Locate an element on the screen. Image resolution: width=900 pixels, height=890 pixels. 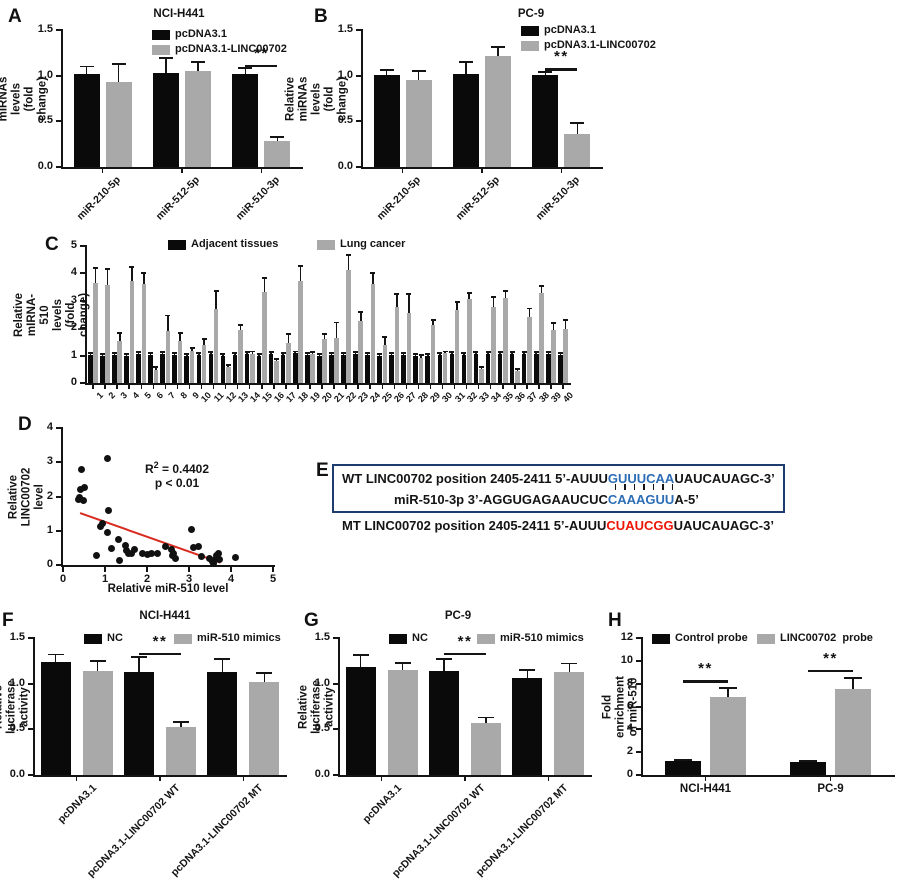
sequence-segment-black: WT LINC00702 position 2405-2411 5’-AUUU is located at coordinates (475, 478).